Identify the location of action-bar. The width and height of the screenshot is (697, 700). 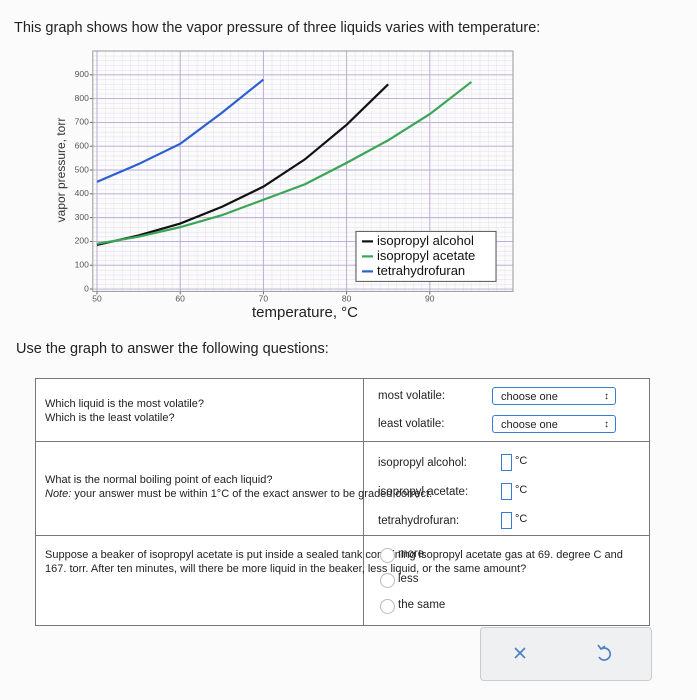
(566, 654).